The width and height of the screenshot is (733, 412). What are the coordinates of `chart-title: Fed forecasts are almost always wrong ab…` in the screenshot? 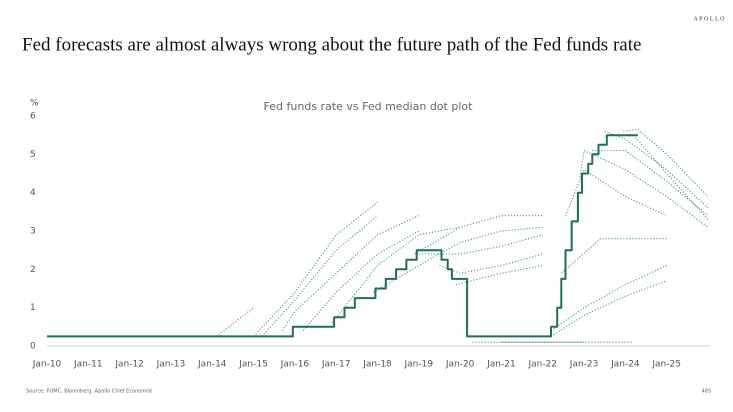 It's located at (331, 44).